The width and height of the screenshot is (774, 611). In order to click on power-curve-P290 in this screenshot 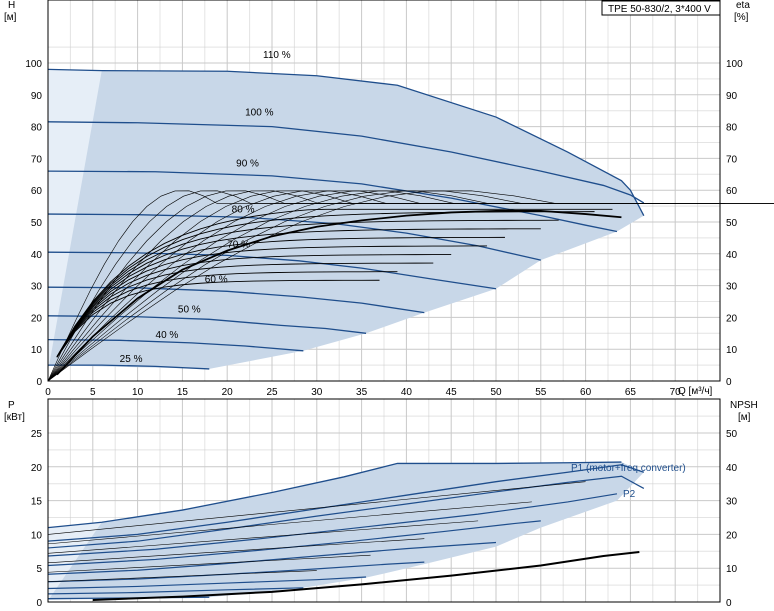, I will do `click(332, 525)`.